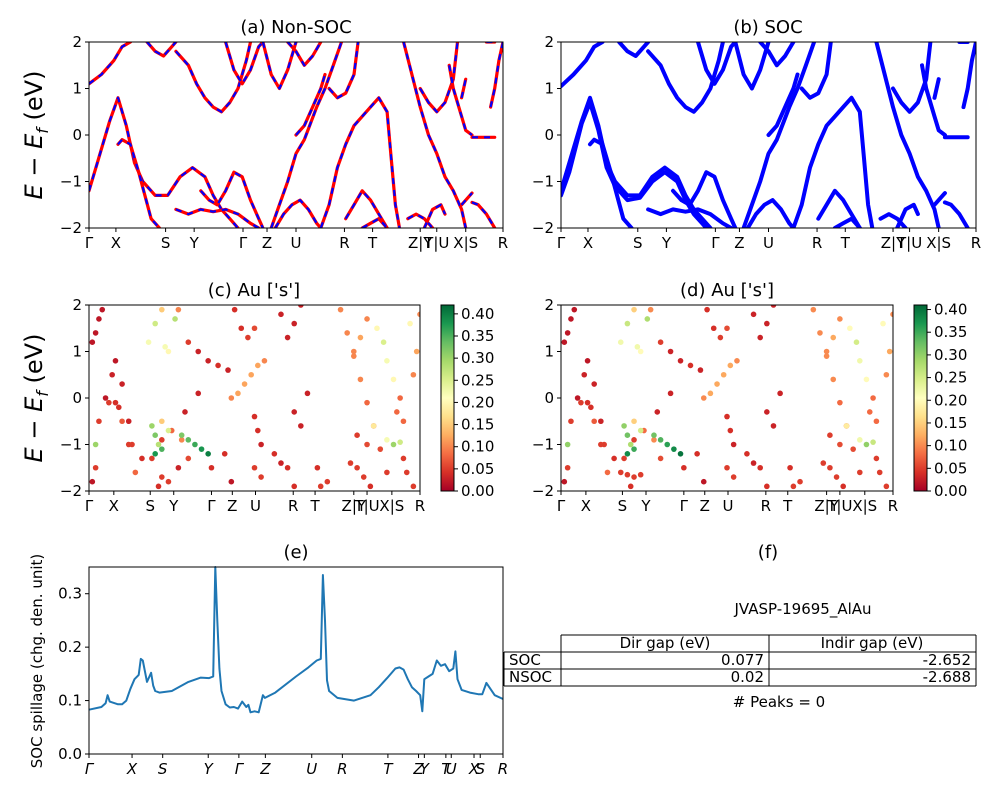 The image size is (1000, 800). I want to click on plot-e-xtick-label: Γ, so click(240, 769).